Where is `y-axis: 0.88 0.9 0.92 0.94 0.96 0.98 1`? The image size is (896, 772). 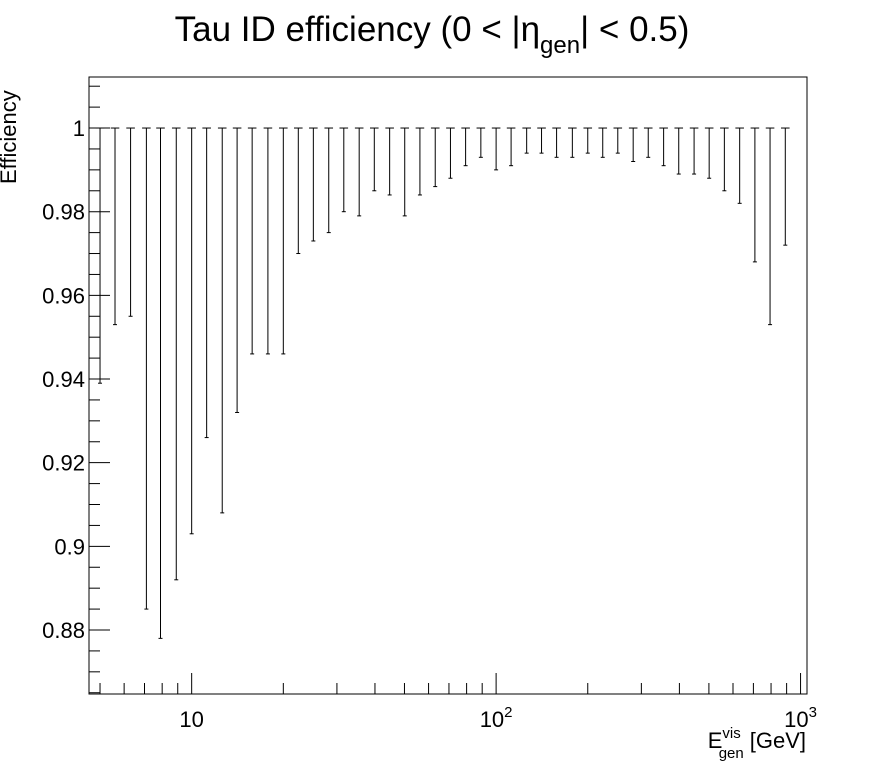 y-axis: 0.88 0.9 0.92 0.94 0.96 0.98 1 is located at coordinates (76, 389).